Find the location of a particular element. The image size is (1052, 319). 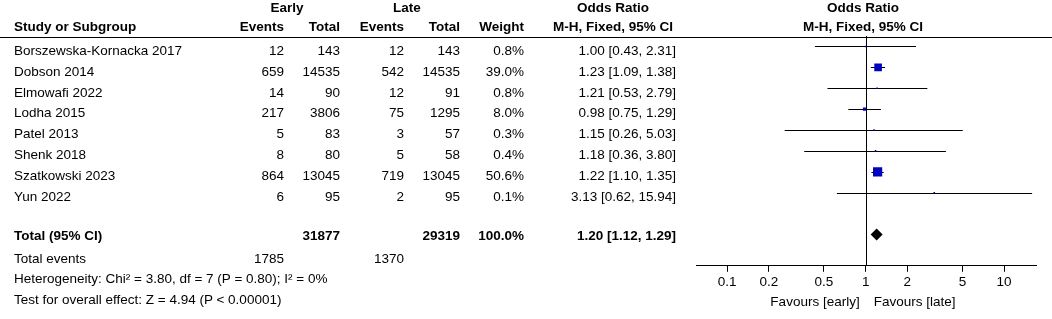

text: Early is located at coordinates (287, 8).